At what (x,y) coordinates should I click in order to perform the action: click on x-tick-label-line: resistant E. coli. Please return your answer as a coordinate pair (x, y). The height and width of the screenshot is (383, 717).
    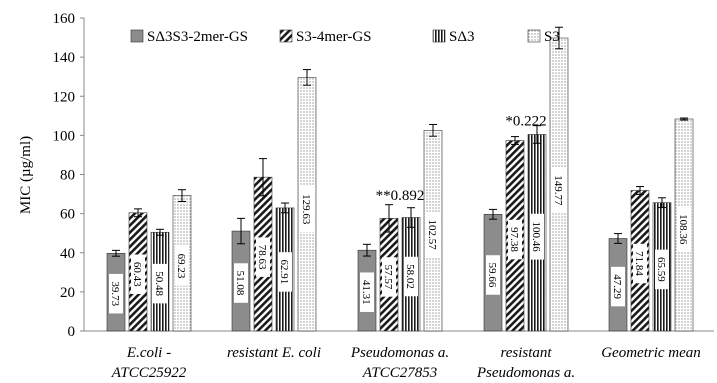
    Looking at the image, I should click on (274, 353).